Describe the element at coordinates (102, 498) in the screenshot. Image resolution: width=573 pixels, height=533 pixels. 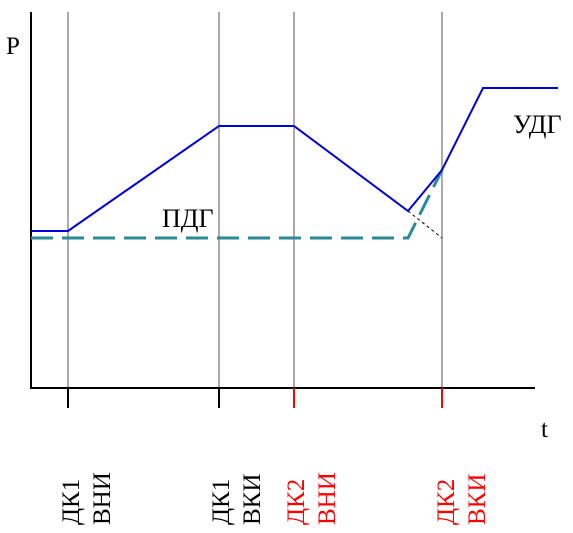
I see `marker-1-line2: ВНИ` at that location.